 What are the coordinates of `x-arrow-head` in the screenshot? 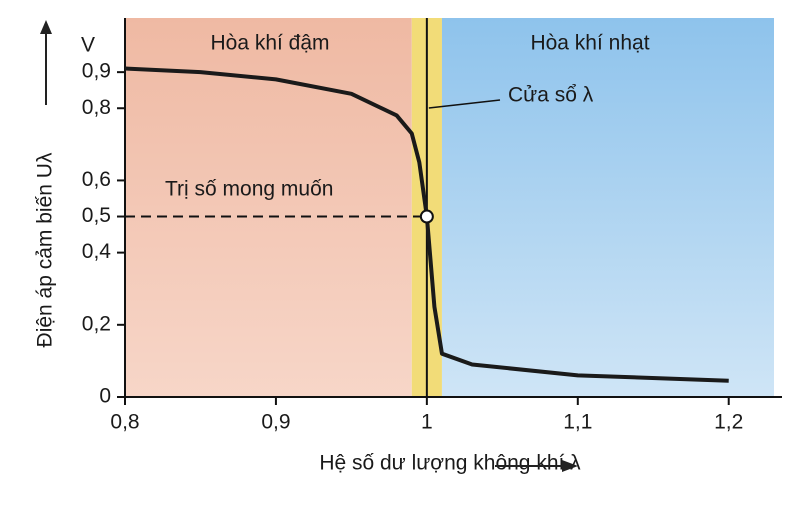 It's located at (570, 466).